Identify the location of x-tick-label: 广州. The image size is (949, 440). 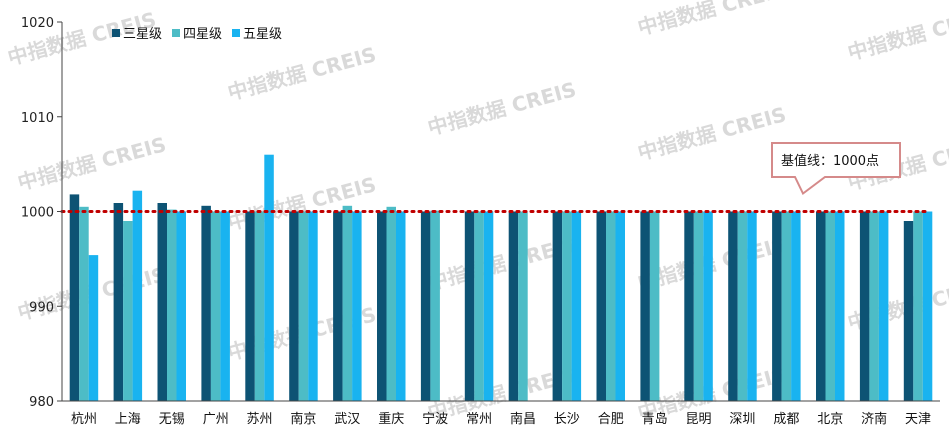
(216, 419).